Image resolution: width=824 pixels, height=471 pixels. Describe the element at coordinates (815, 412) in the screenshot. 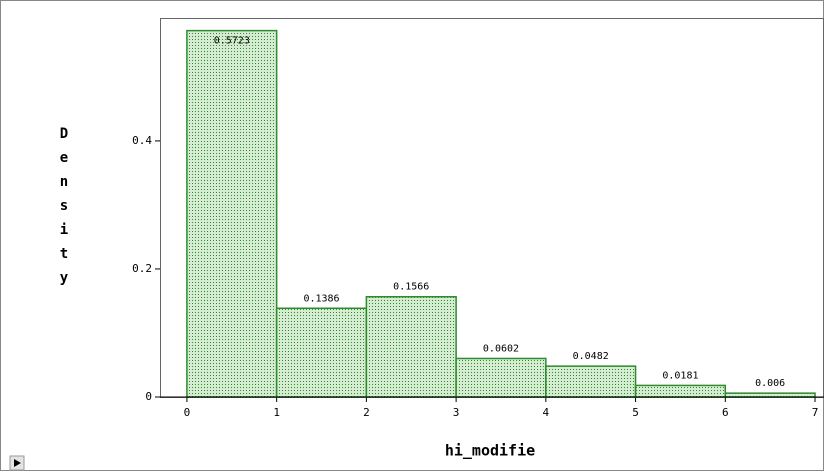

I see `x-tick-label: 7` at that location.